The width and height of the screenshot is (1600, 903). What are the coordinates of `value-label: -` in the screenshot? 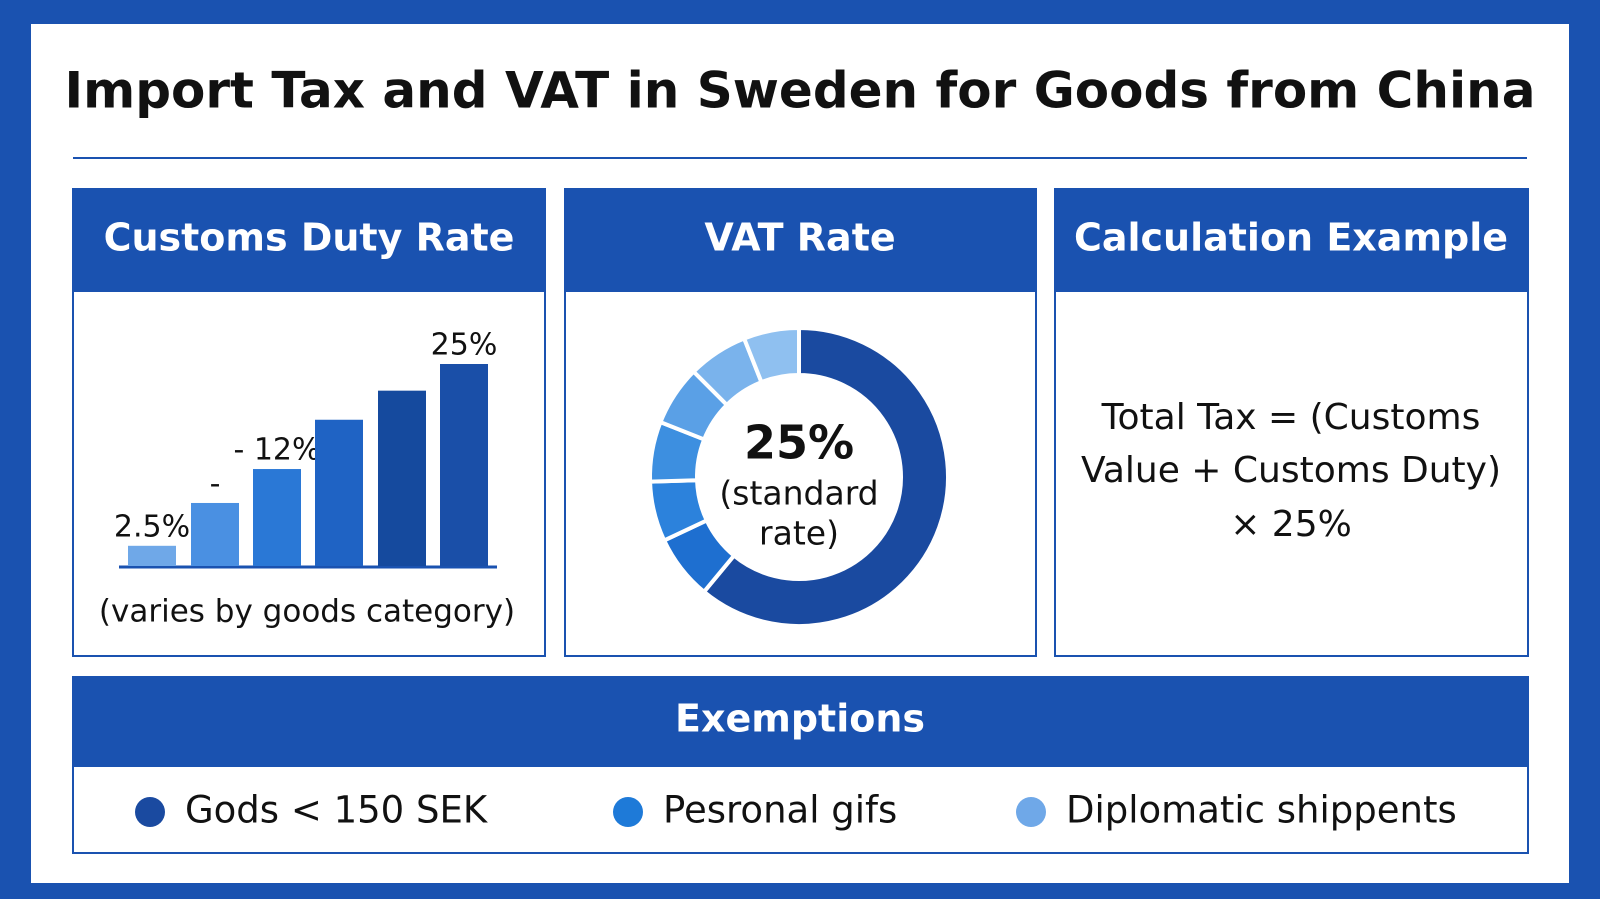 It's located at (215, 483).